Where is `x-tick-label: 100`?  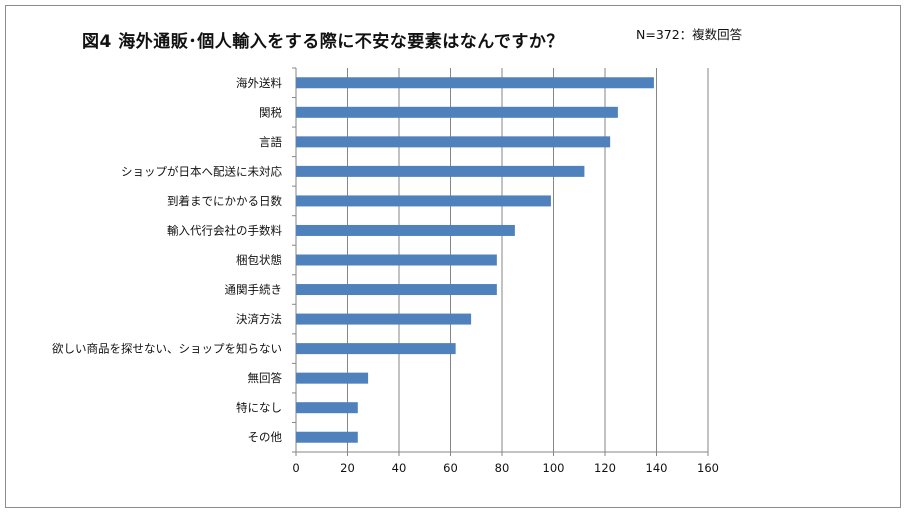 x-tick-label: 100 is located at coordinates (554, 468).